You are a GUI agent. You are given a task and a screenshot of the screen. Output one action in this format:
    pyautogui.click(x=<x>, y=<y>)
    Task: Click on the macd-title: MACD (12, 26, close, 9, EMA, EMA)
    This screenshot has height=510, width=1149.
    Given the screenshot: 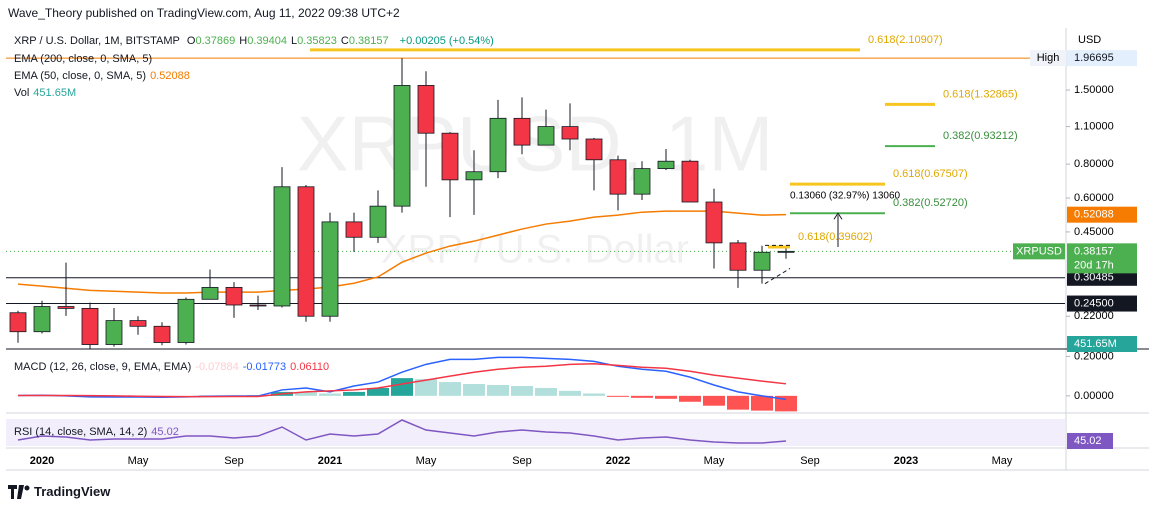 What is the action you would take?
    pyautogui.click(x=103, y=367)
    